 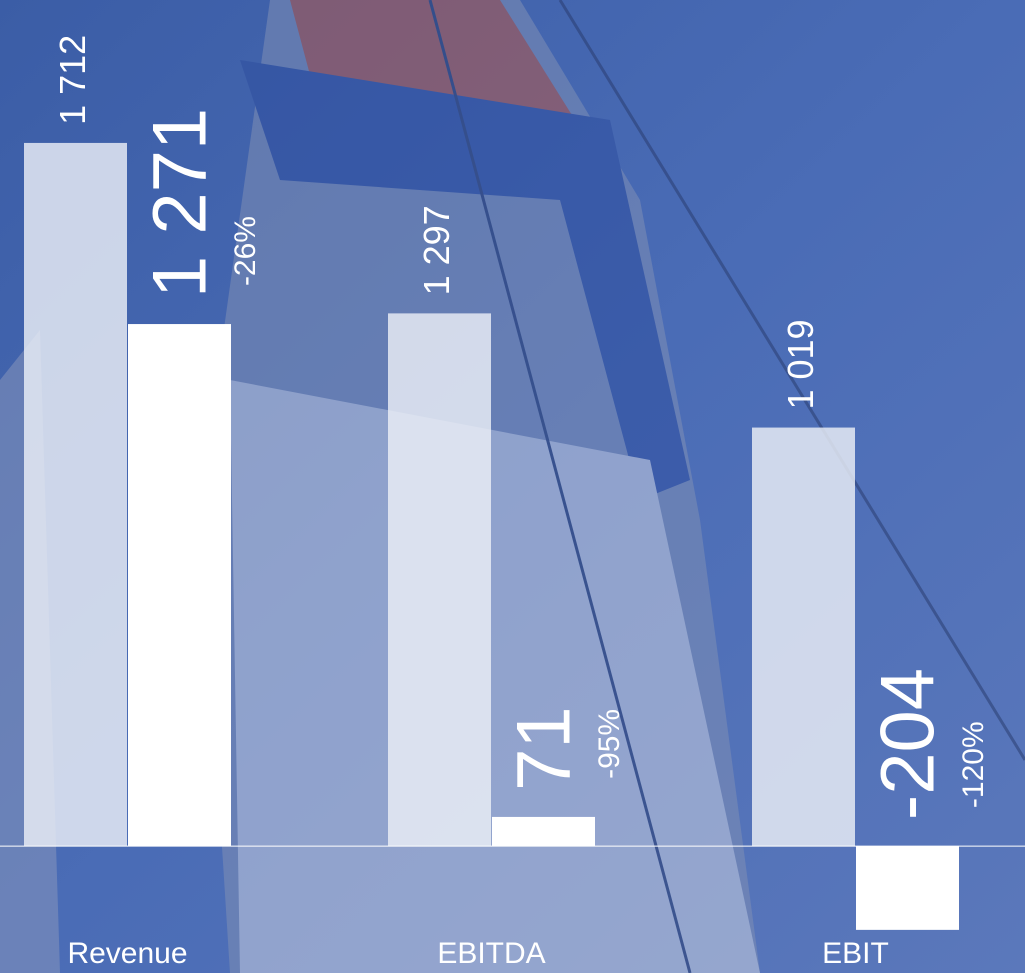 I want to click on change-label: -26%, so click(x=245, y=251).